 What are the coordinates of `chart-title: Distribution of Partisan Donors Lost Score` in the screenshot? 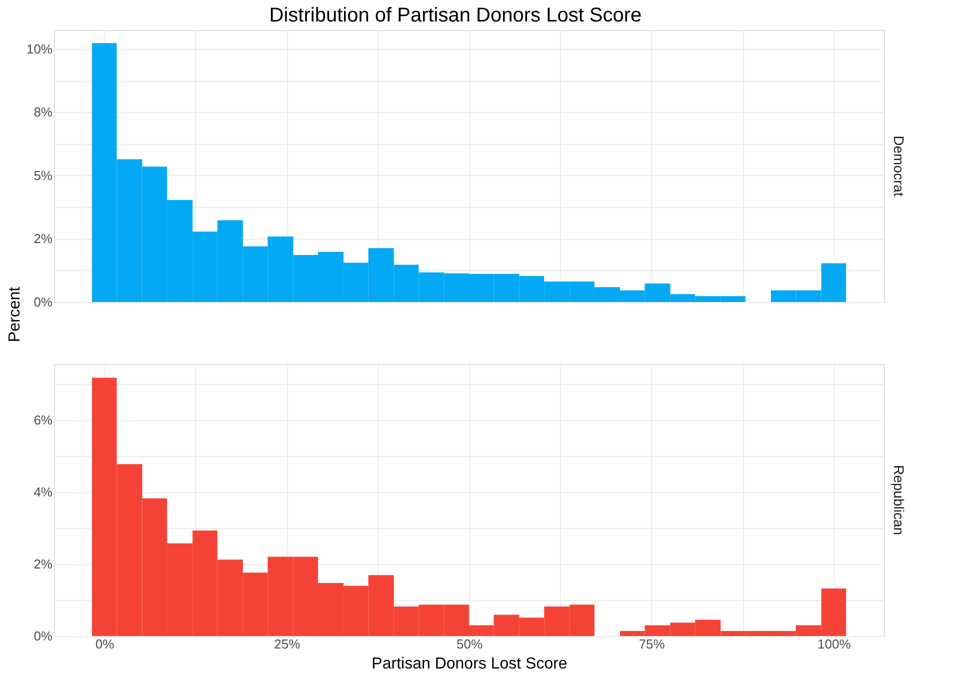 It's located at (455, 15).